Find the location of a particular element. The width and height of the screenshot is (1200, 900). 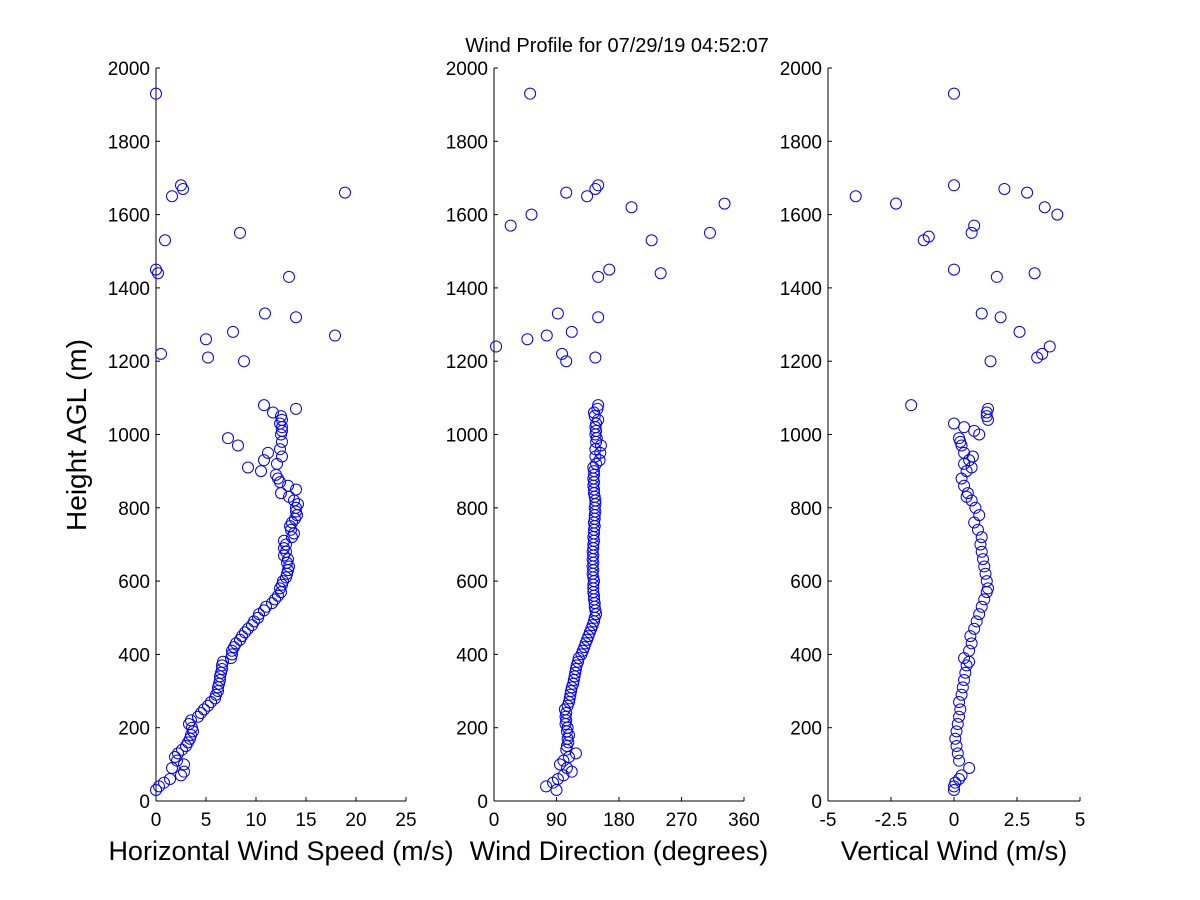

y-tick-label: 800 is located at coordinates (134, 509).